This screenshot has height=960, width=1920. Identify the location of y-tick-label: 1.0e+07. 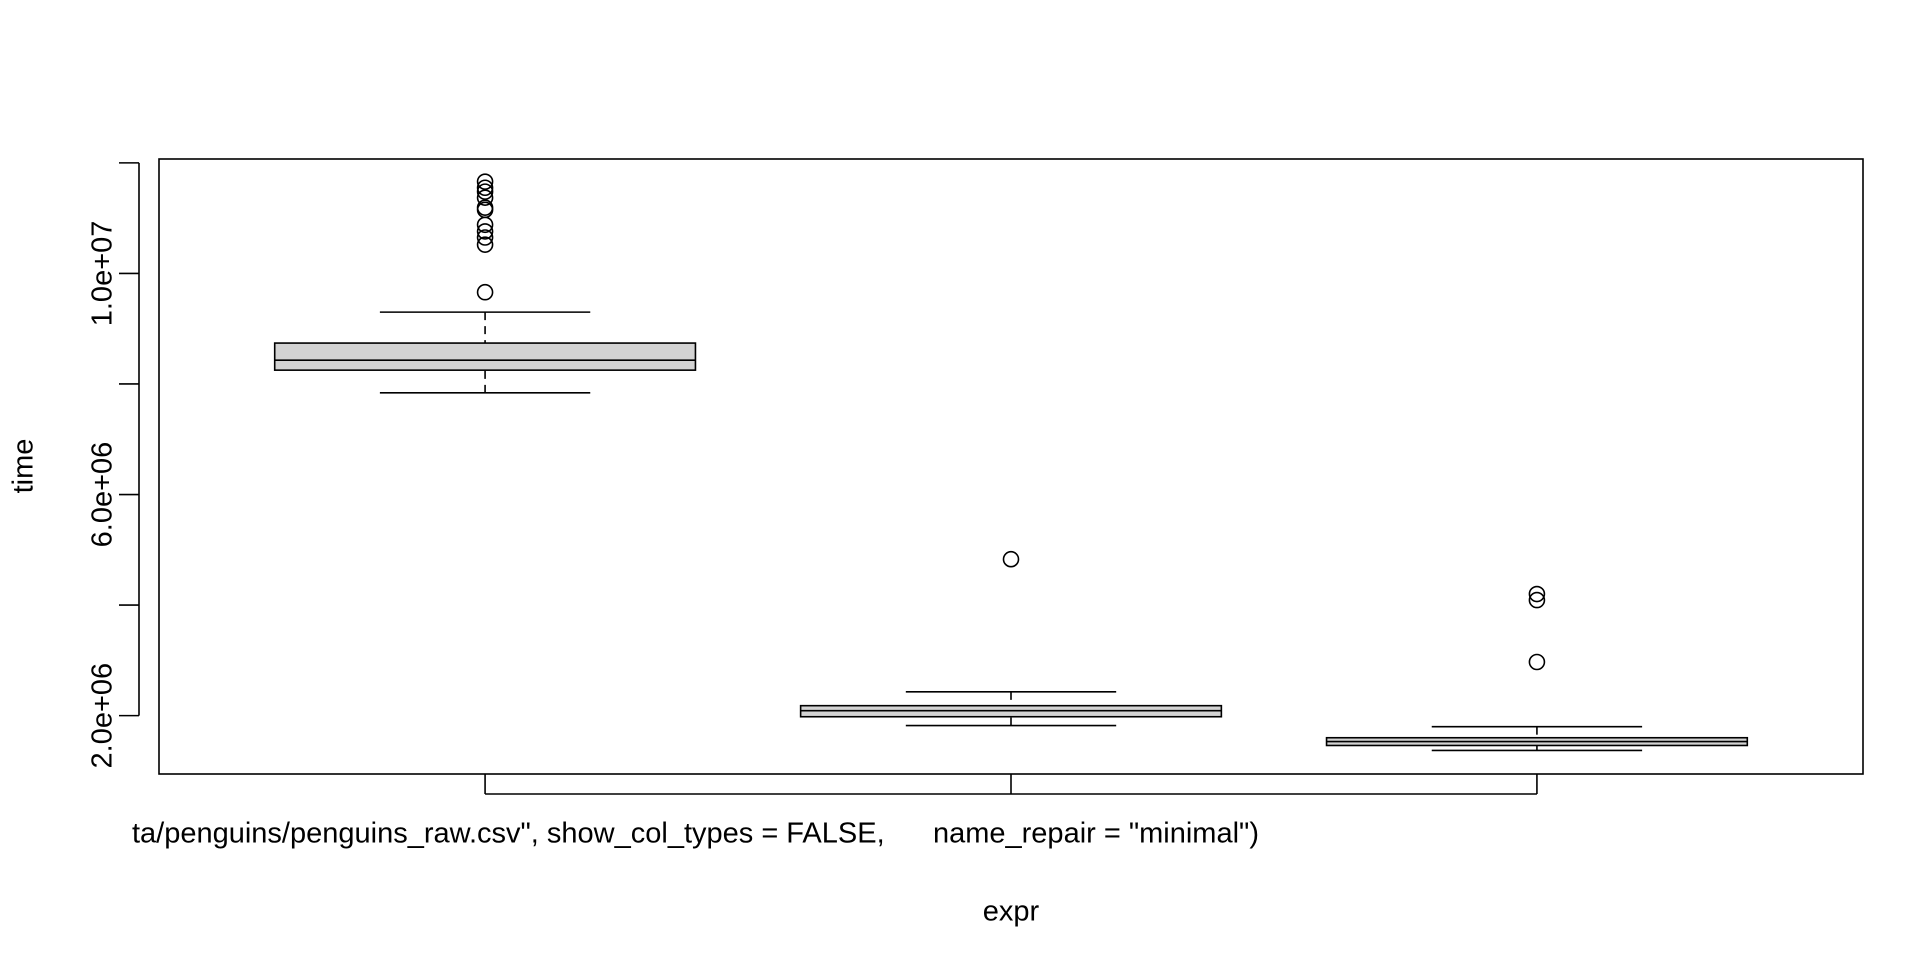
(103, 274).